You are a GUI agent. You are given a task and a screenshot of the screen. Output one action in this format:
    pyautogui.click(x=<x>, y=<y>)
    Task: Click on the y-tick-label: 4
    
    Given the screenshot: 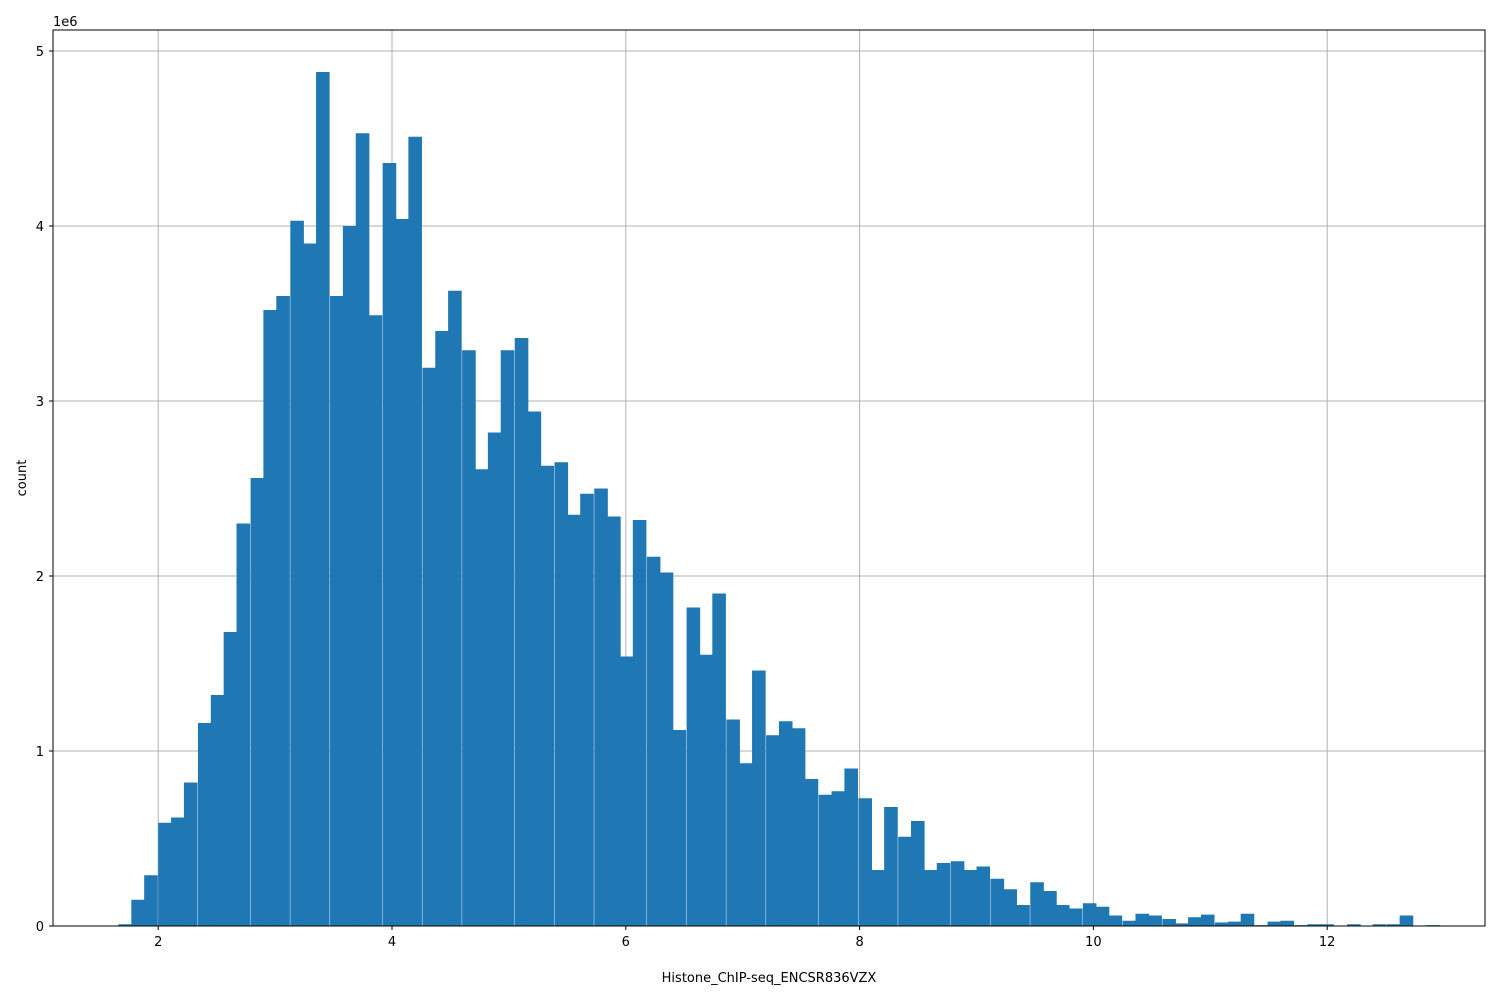 What is the action you would take?
    pyautogui.click(x=40, y=227)
    